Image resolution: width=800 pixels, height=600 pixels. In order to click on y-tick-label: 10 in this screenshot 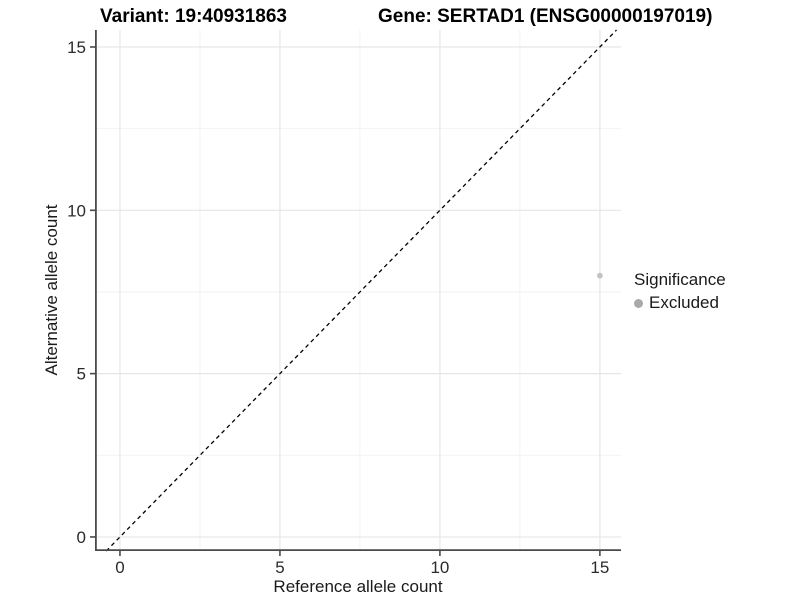, I will do `click(76, 210)`.